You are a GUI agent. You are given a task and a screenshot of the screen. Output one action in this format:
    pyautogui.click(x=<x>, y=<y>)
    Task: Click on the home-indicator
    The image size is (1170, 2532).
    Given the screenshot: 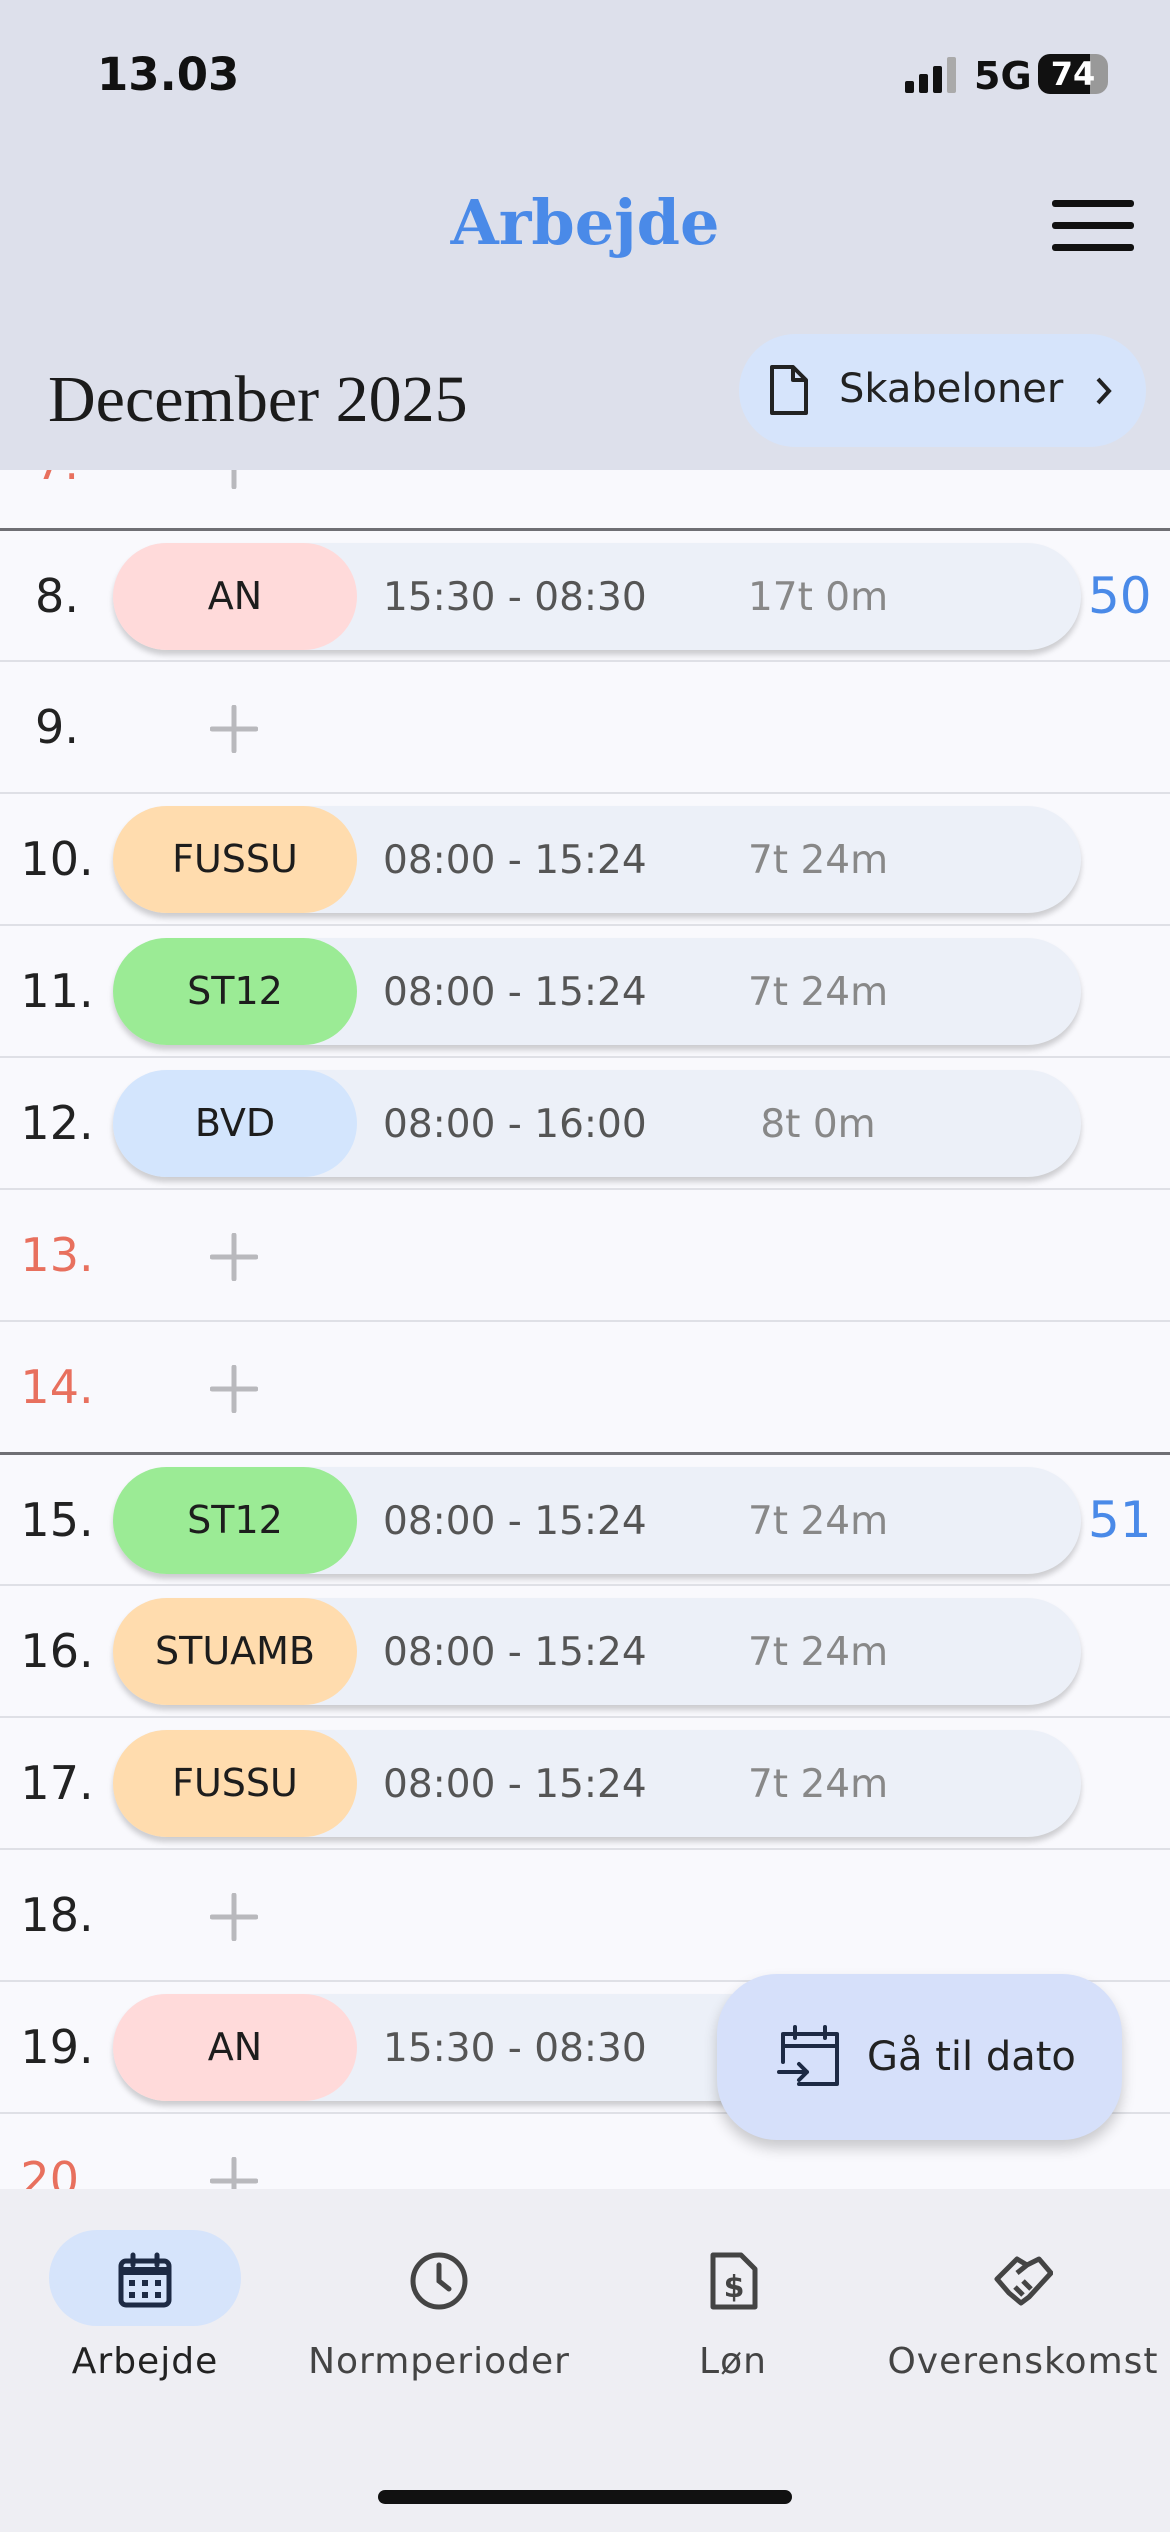 What is the action you would take?
    pyautogui.click(x=585, y=2497)
    